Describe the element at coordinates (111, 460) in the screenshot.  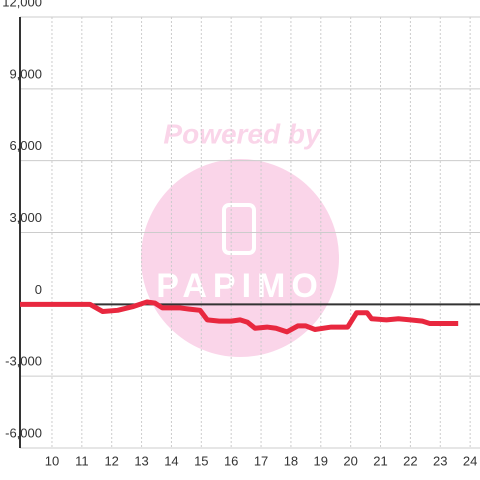
I see `x-tick-label: 12` at that location.